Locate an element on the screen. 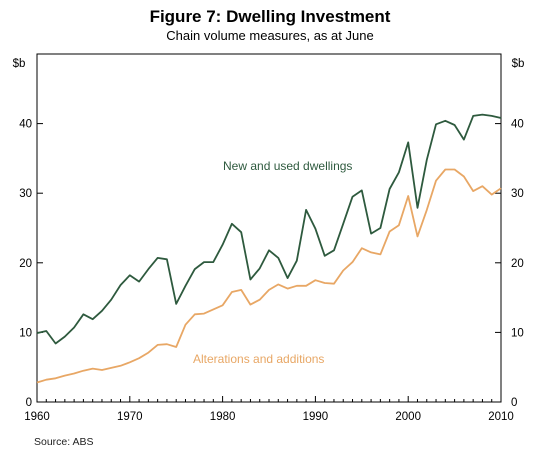 The height and width of the screenshot is (466, 540). x-tick-label: 1960 is located at coordinates (37, 417).